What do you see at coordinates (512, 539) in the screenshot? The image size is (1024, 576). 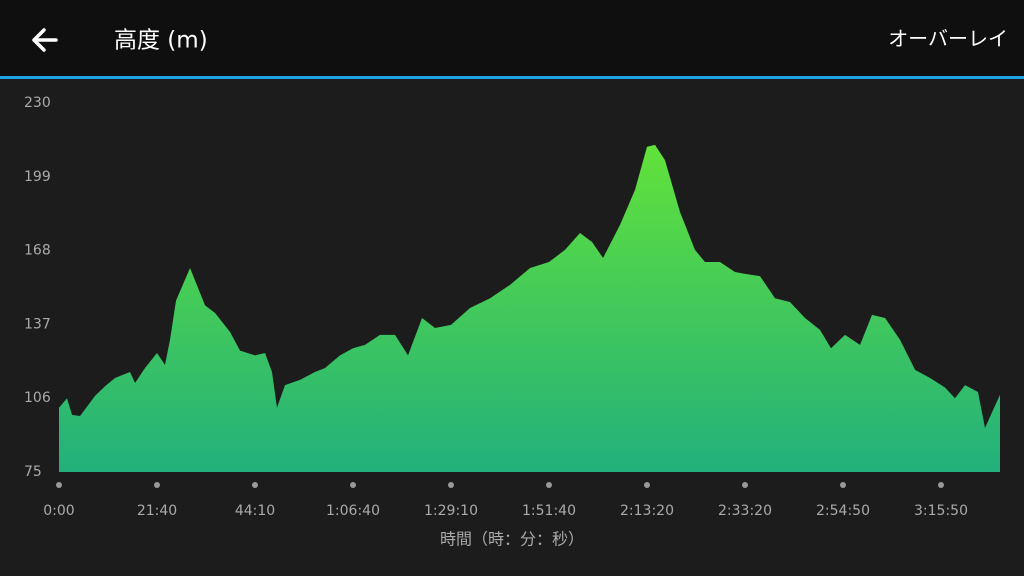 I see `x-axis-label: 時間（時：分：秒）` at bounding box center [512, 539].